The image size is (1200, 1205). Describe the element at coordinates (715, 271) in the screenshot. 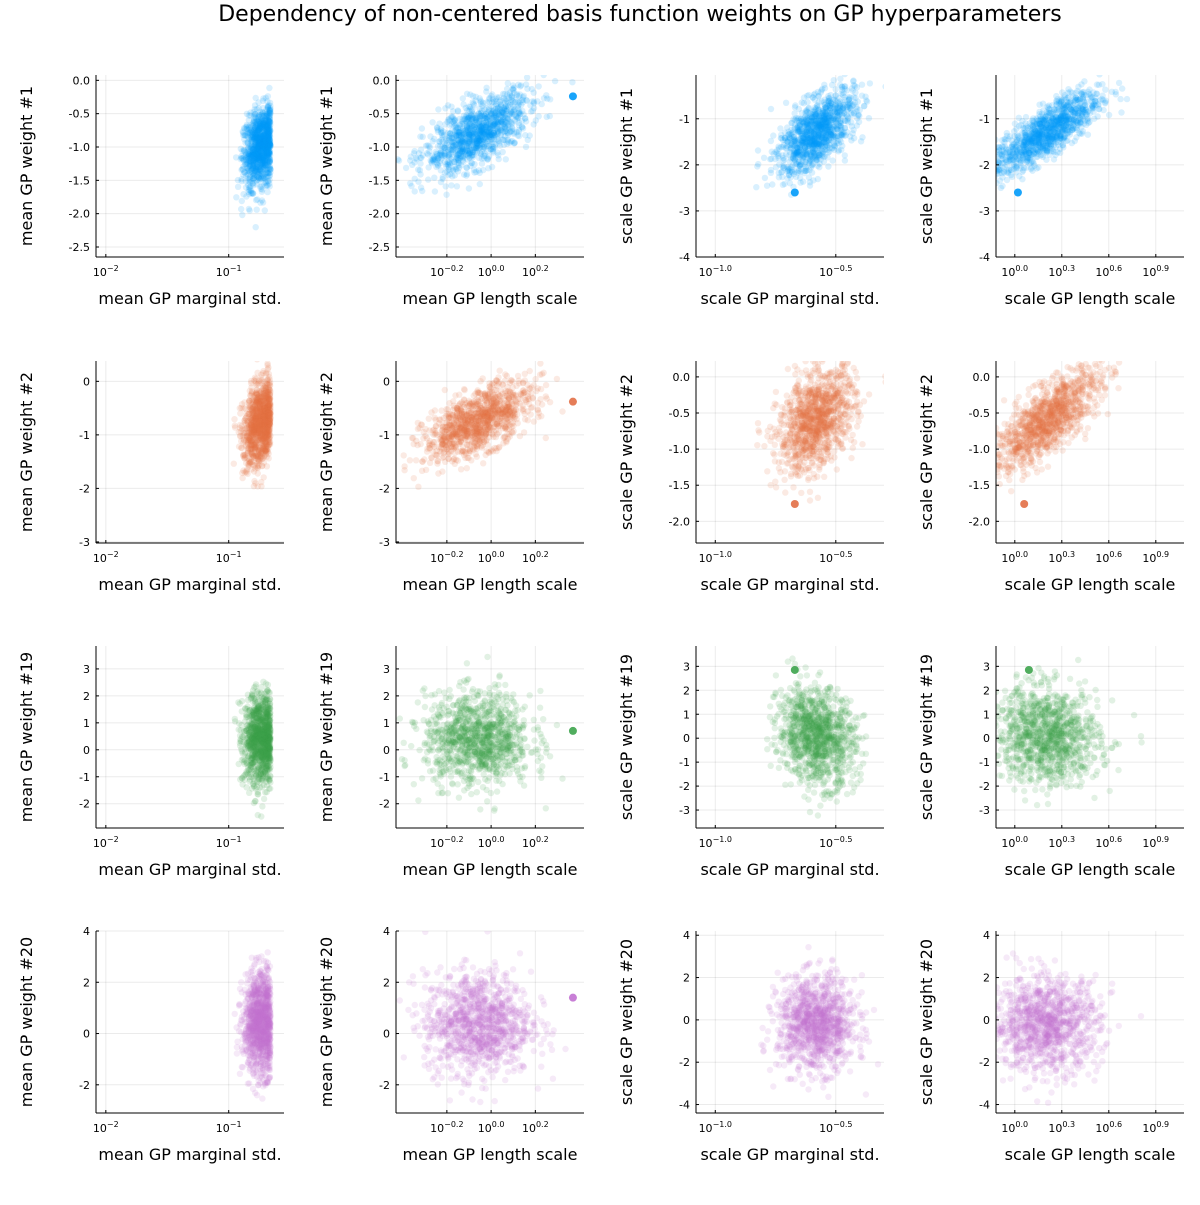

I see `x-tick-label: 10−1.0` at that location.